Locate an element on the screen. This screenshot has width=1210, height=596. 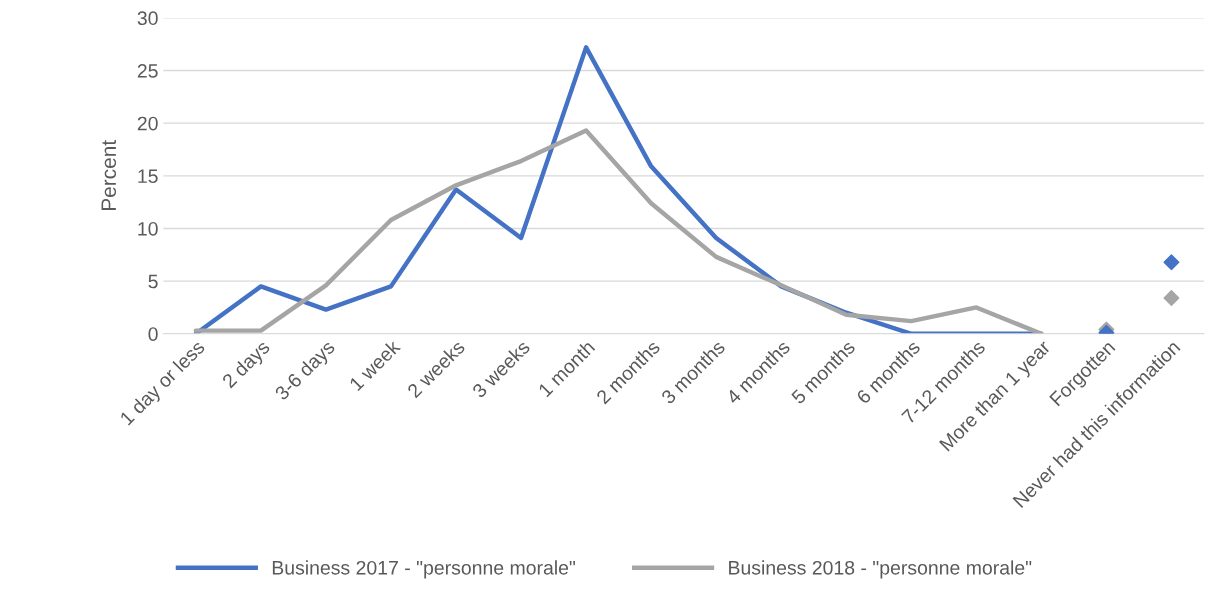
y-tick-label: 20 is located at coordinates (147, 123).